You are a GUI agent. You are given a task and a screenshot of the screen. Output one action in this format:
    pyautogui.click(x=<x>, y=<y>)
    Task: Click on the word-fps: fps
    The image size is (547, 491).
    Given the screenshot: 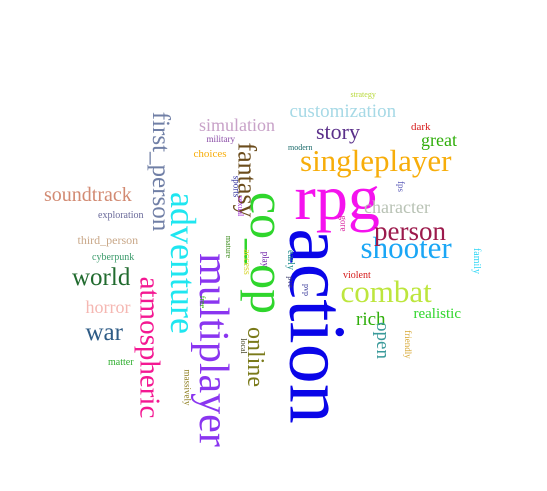 What is the action you would take?
    pyautogui.click(x=400, y=186)
    